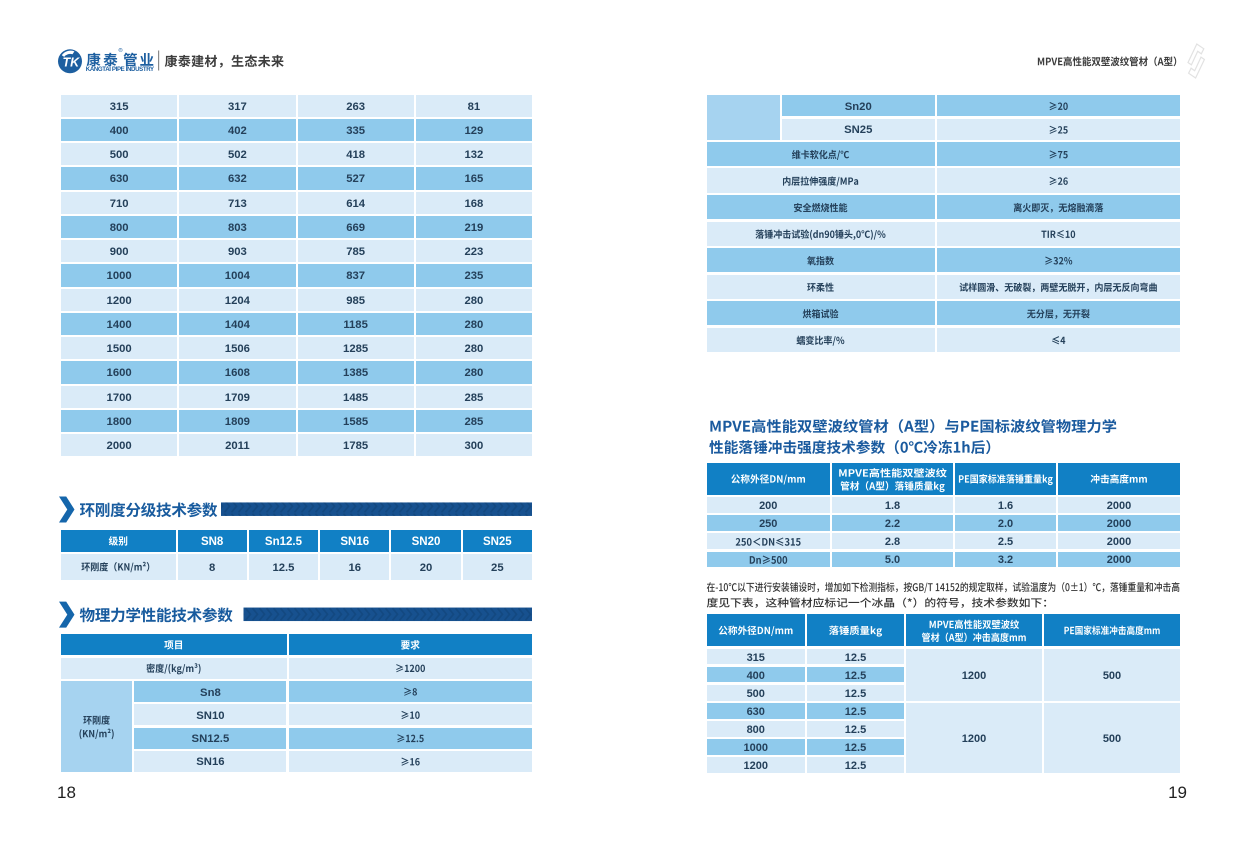 This screenshot has width=1240, height=842. I want to click on svg-text: KANGTAI PIPE INDUSTRY, so click(120, 69).